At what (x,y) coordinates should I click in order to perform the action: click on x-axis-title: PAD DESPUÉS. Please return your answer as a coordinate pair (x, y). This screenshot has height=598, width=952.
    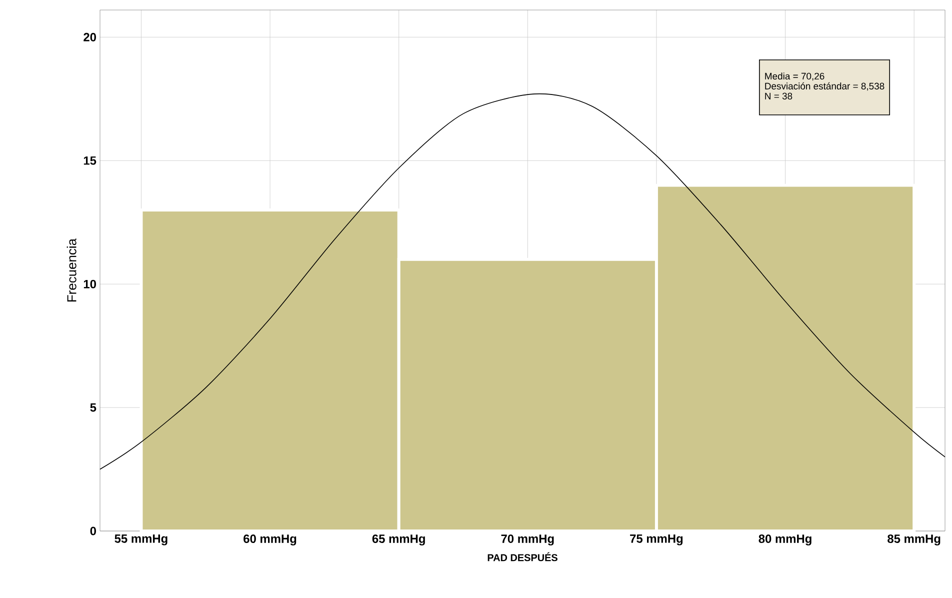
    Looking at the image, I should click on (523, 557).